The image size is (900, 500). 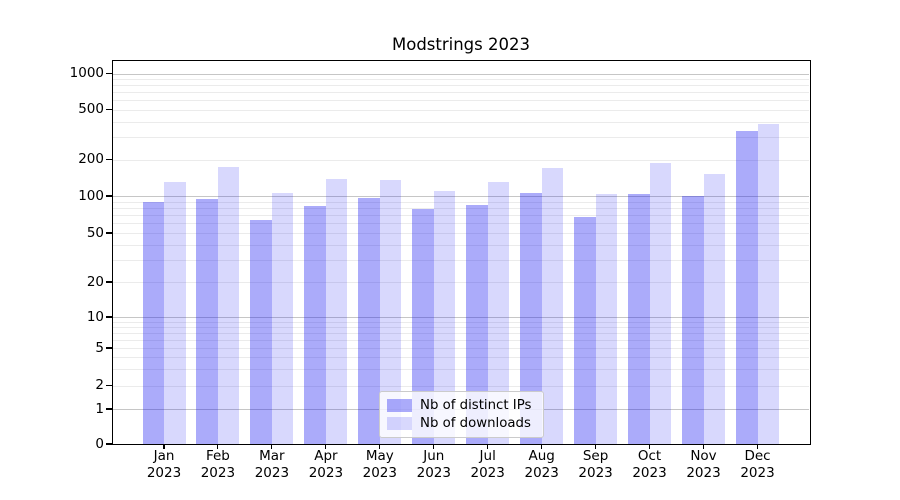 I want to click on x-tick-label: Aug 2023, so click(x=541, y=464).